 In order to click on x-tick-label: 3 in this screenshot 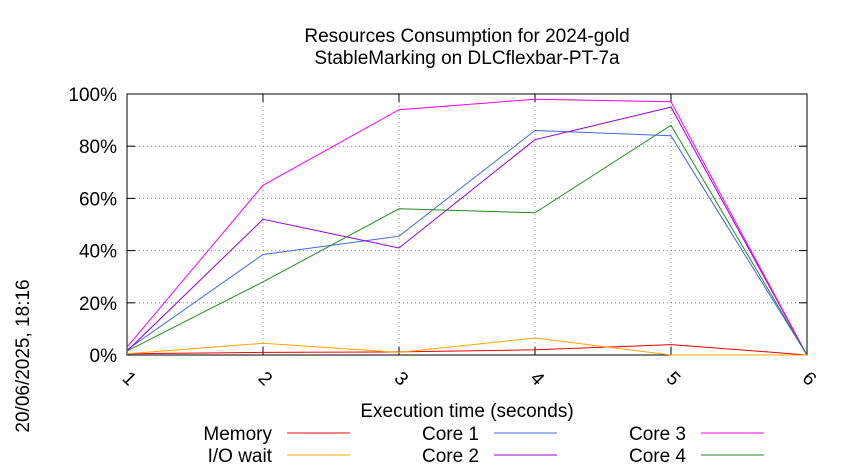, I will do `click(401, 379)`.